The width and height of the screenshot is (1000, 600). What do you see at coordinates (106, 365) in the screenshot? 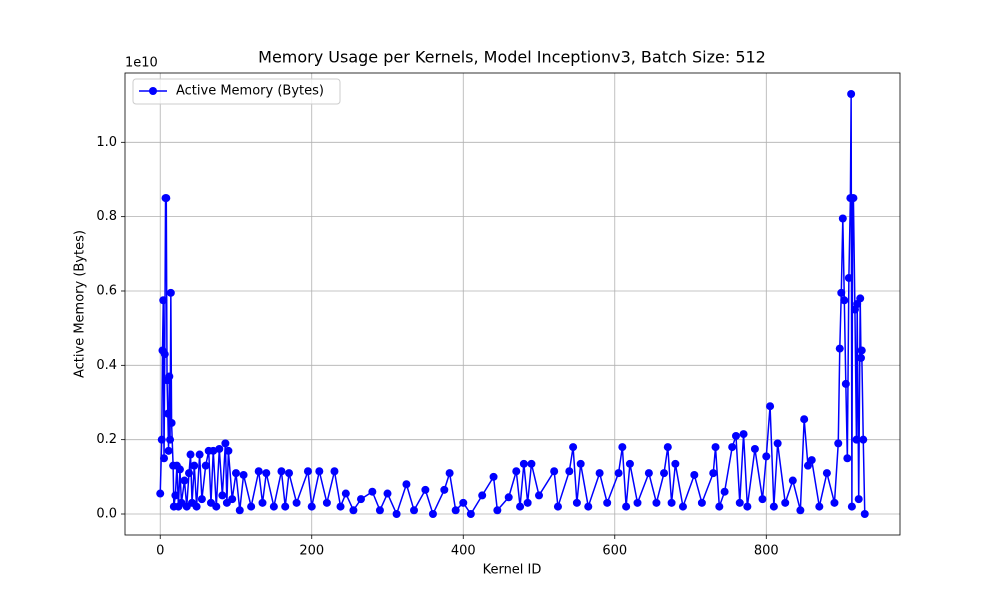
I see `y-tick-label: 0.4` at bounding box center [106, 365].